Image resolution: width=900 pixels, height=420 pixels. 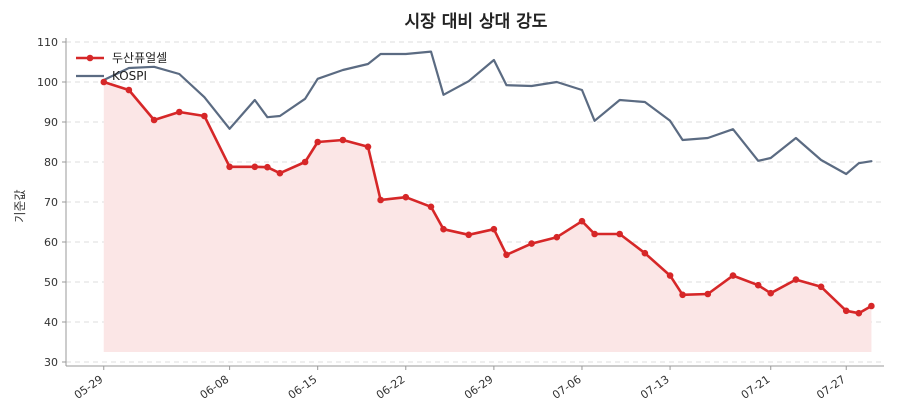 What do you see at coordinates (655, 387) in the screenshot?
I see `x-tick-label: 07-13` at bounding box center [655, 387].